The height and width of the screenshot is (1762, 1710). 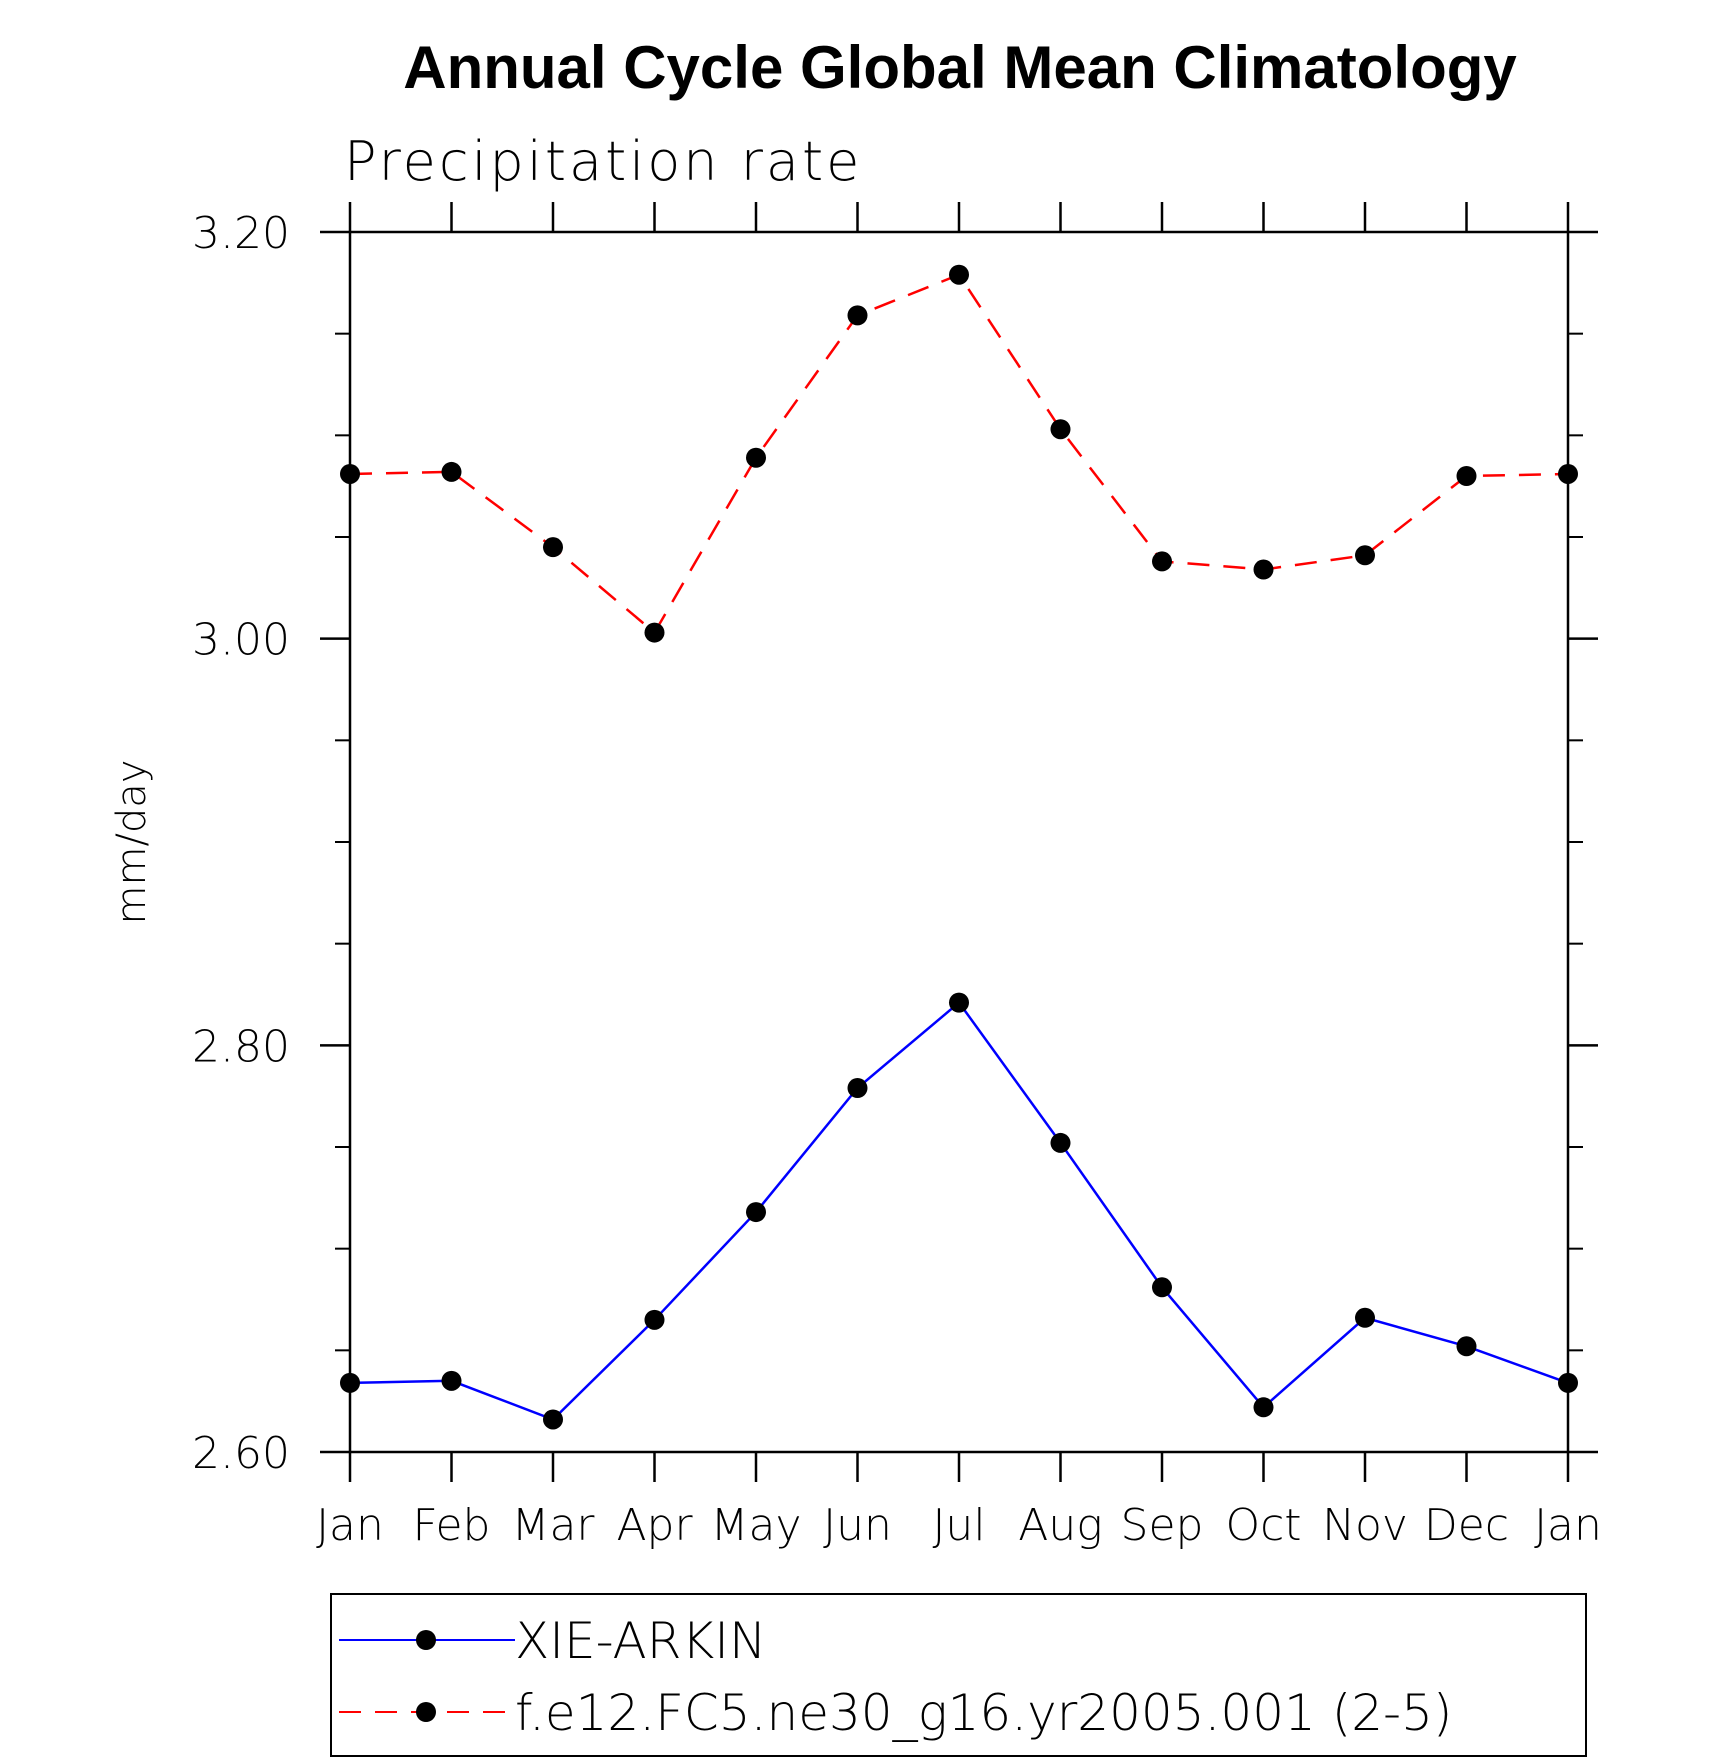 I want to click on x-tick-label: Dec, so click(x=1466, y=1525).